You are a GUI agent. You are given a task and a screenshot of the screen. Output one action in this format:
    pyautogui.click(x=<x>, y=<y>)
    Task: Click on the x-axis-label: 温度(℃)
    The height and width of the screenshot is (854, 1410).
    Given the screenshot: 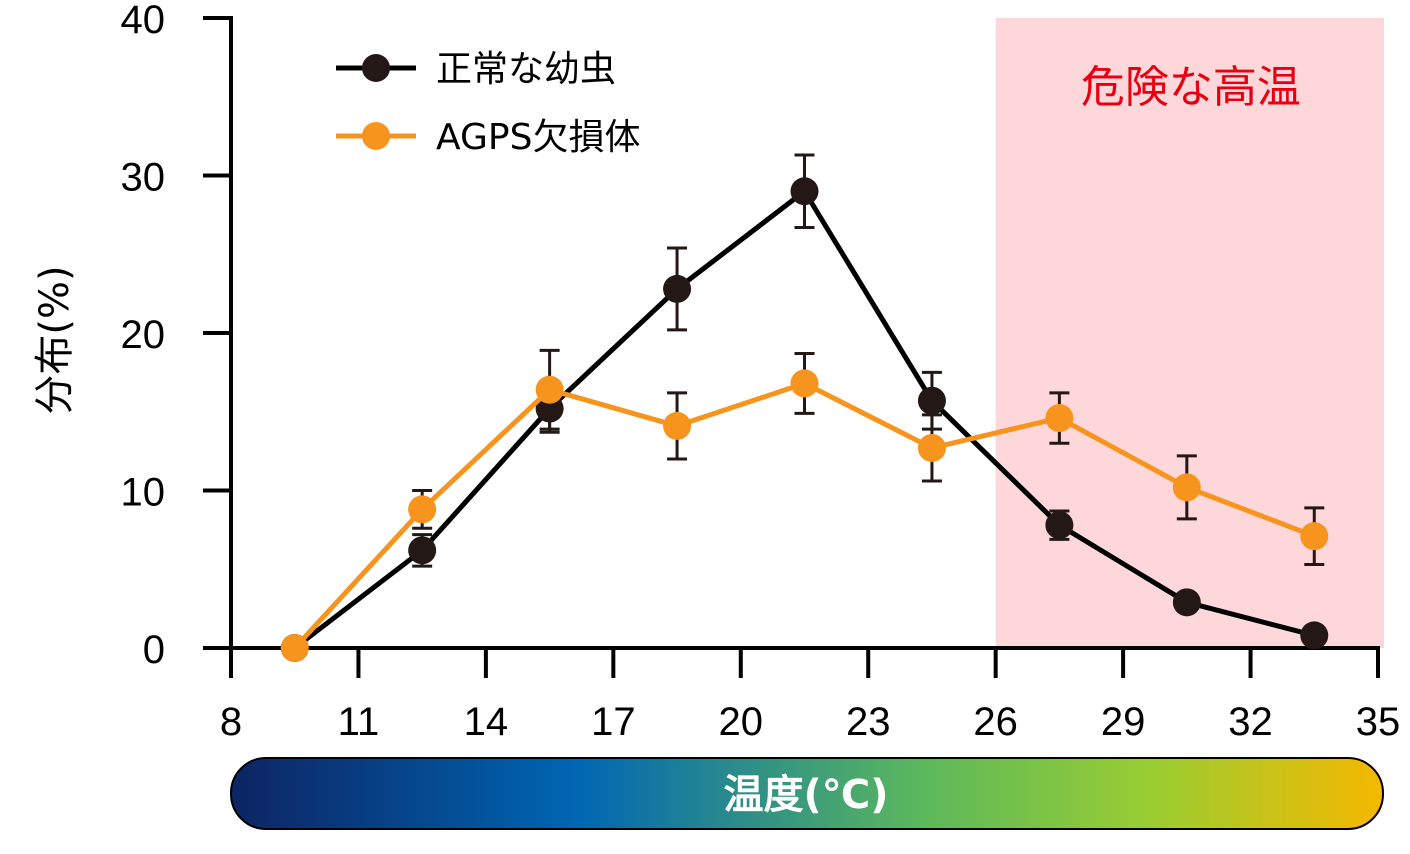 What is the action you would take?
    pyautogui.click(x=806, y=795)
    